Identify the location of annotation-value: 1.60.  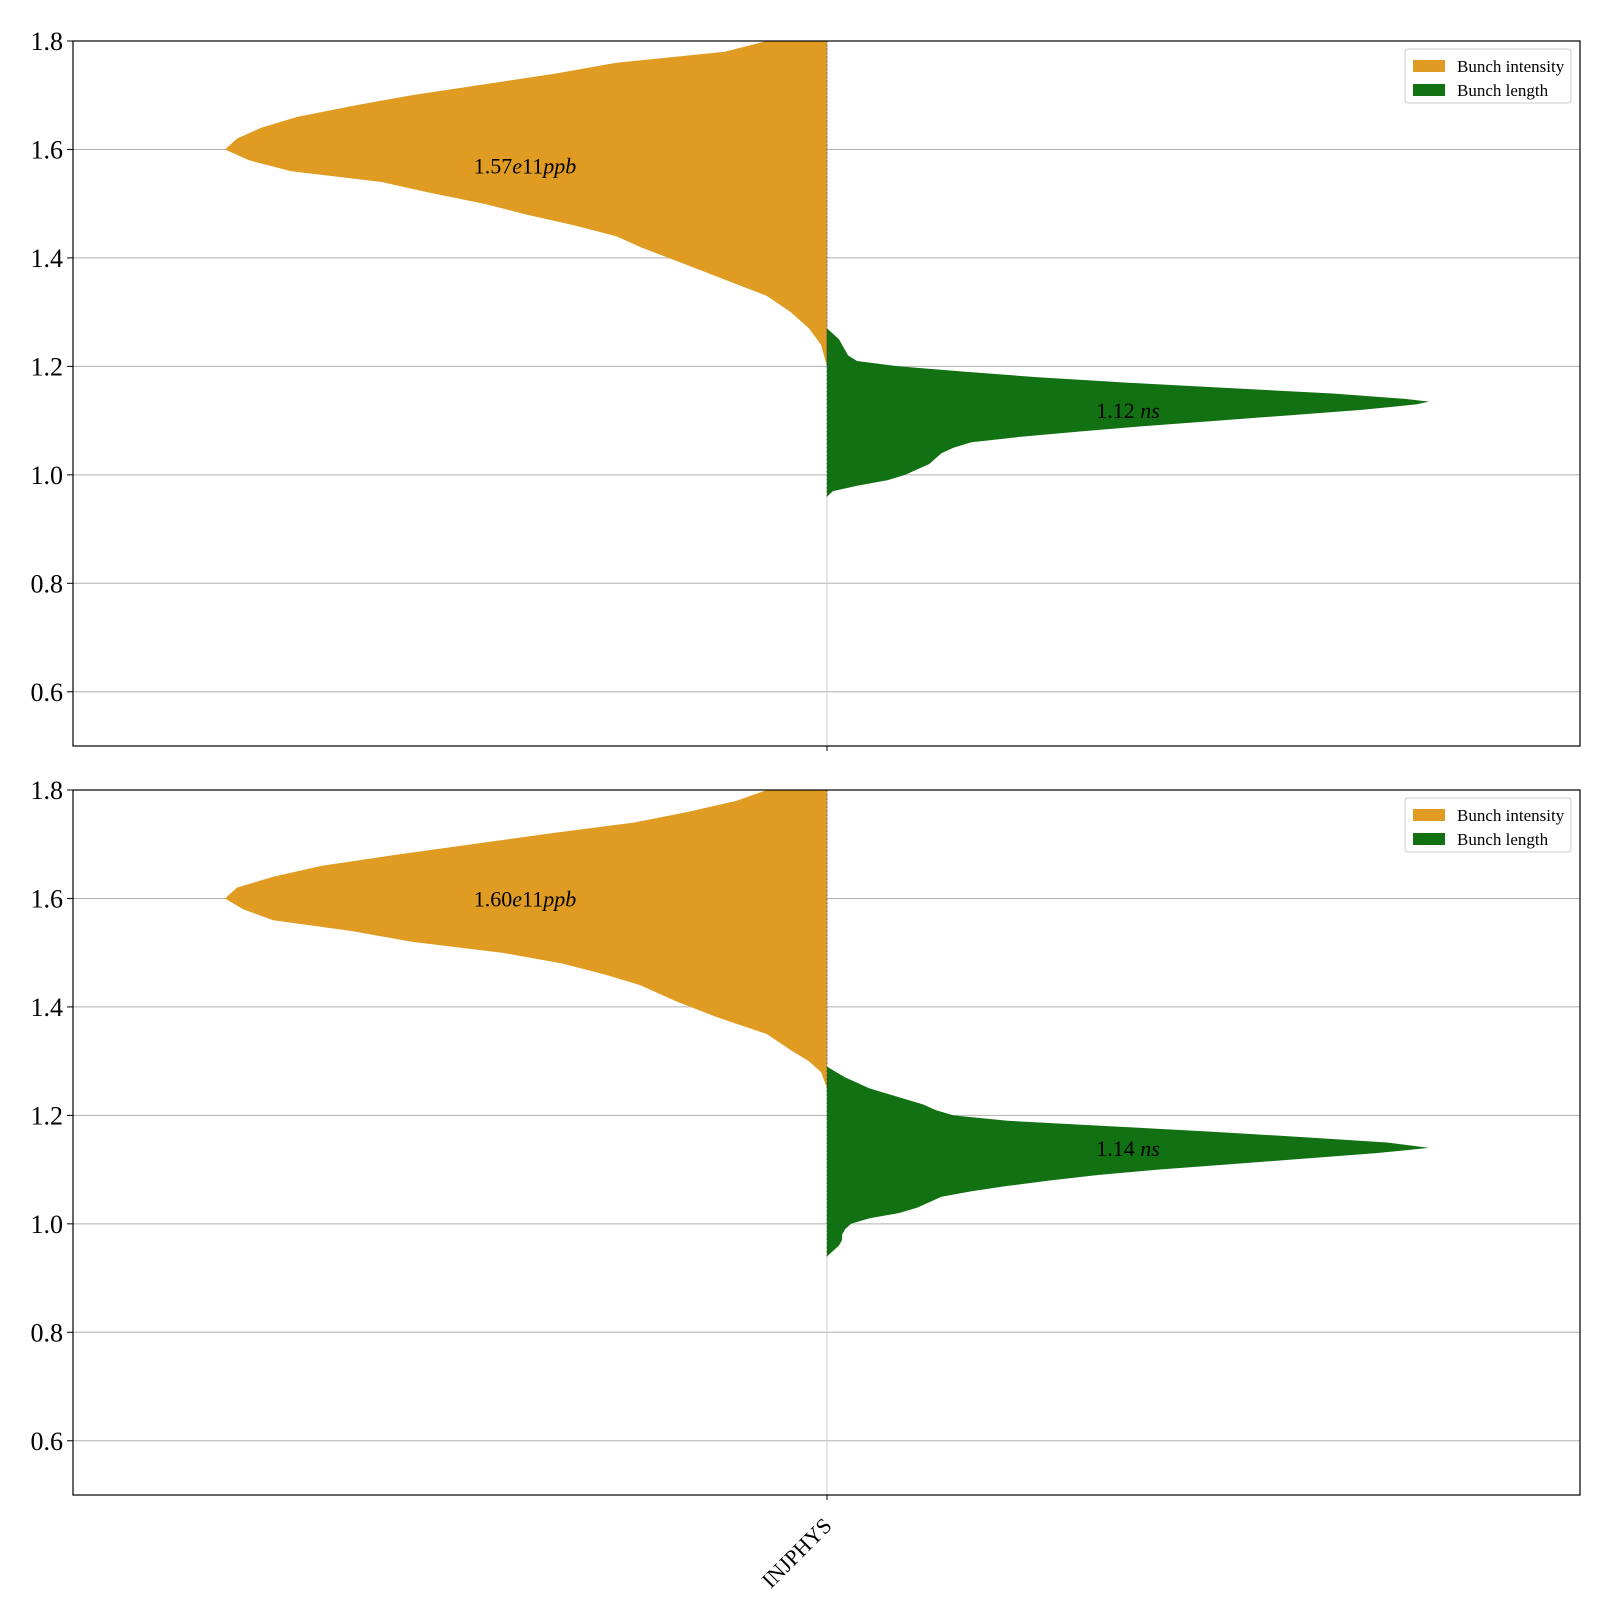
(493, 898).